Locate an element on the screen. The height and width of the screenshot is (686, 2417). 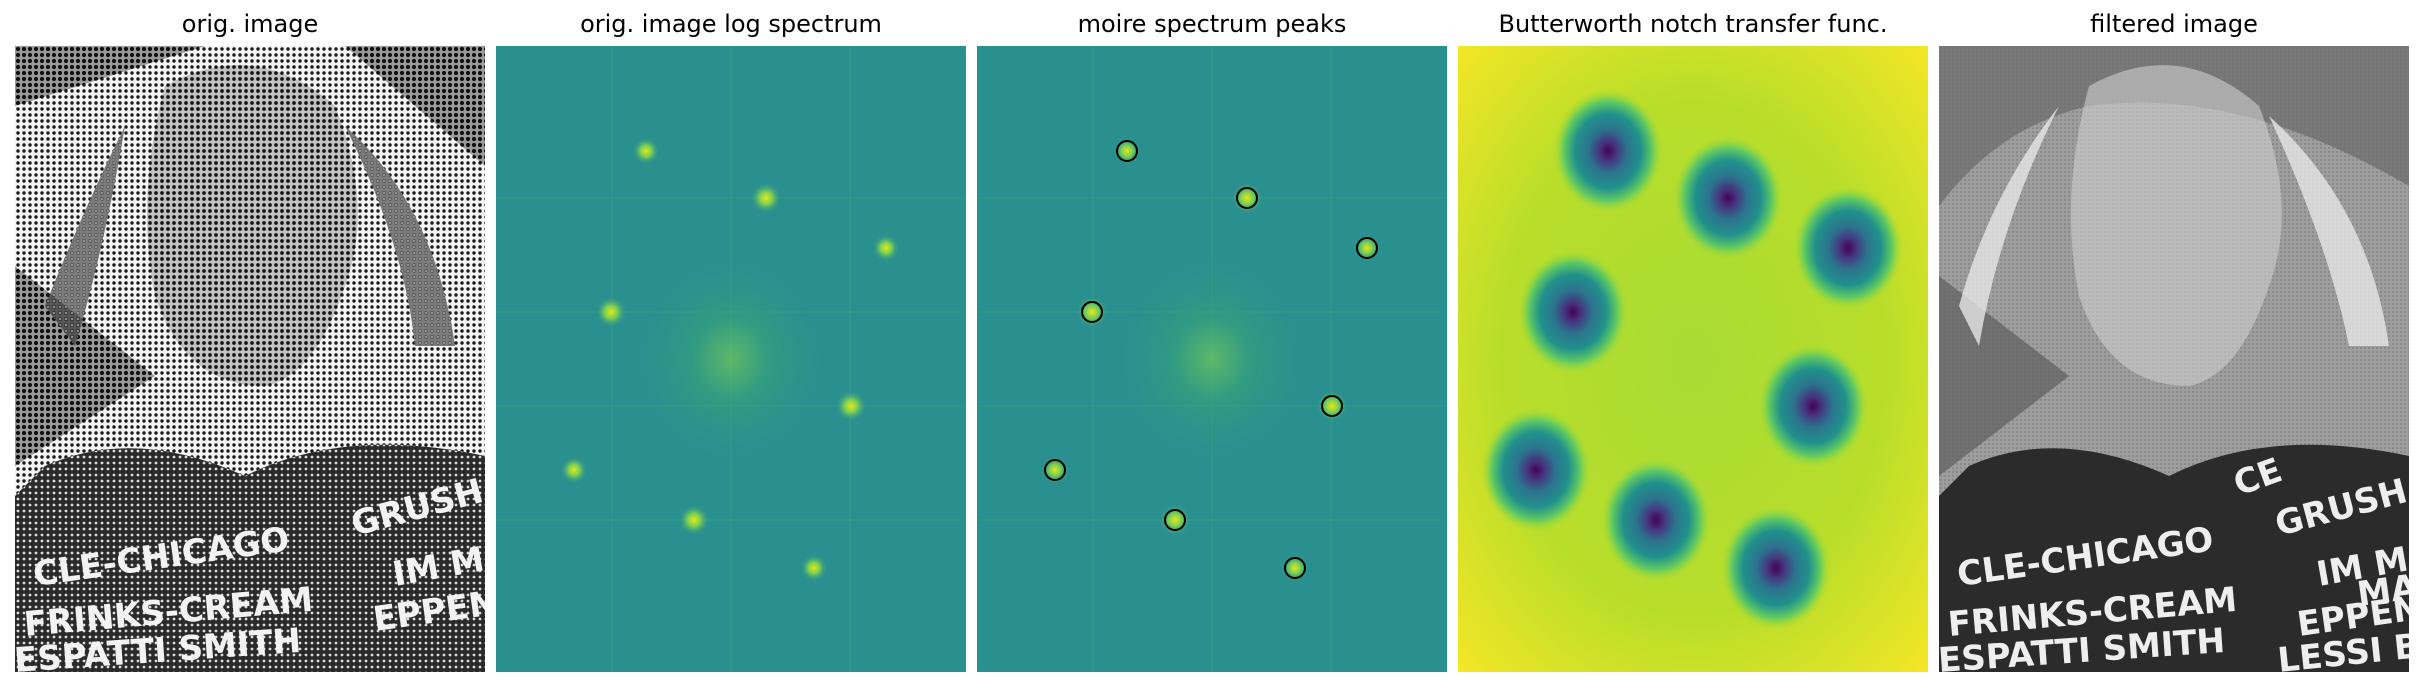
panel-title: filtered image is located at coordinates (2174, 24).